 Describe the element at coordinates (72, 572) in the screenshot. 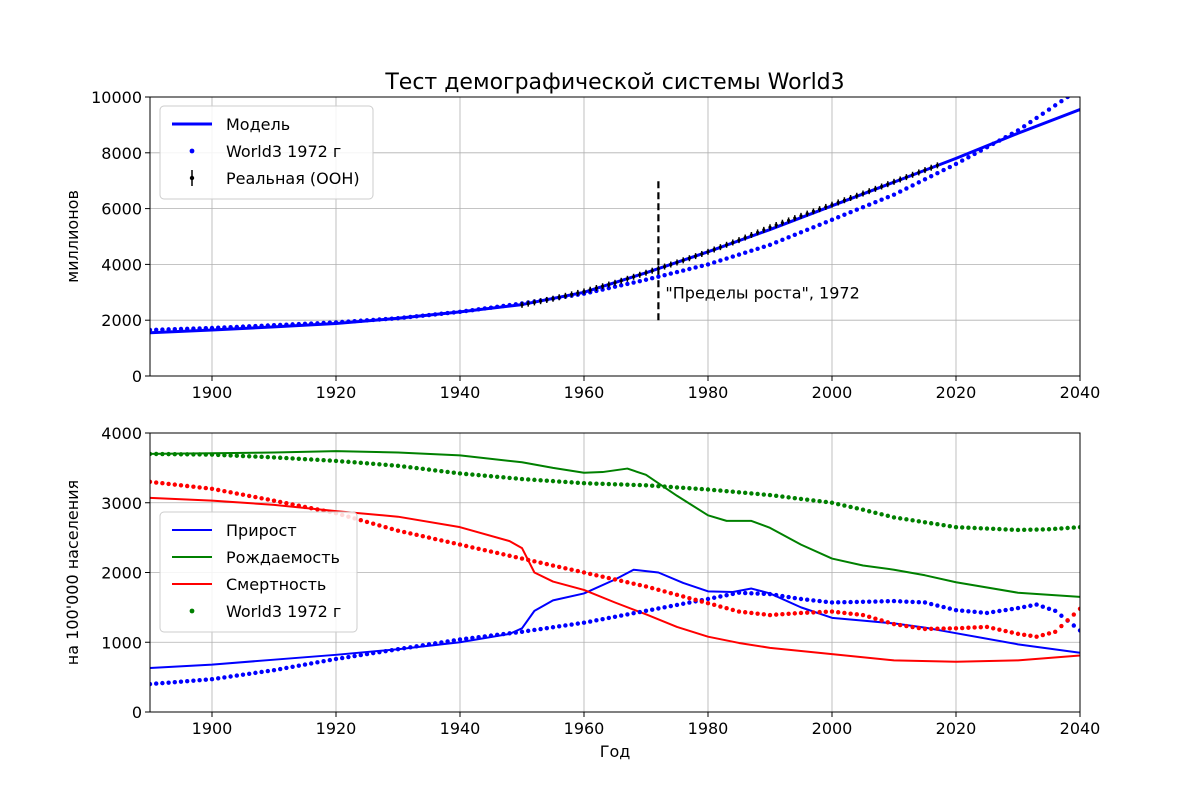

I see `y-axis-label: на 100'000 населения` at that location.